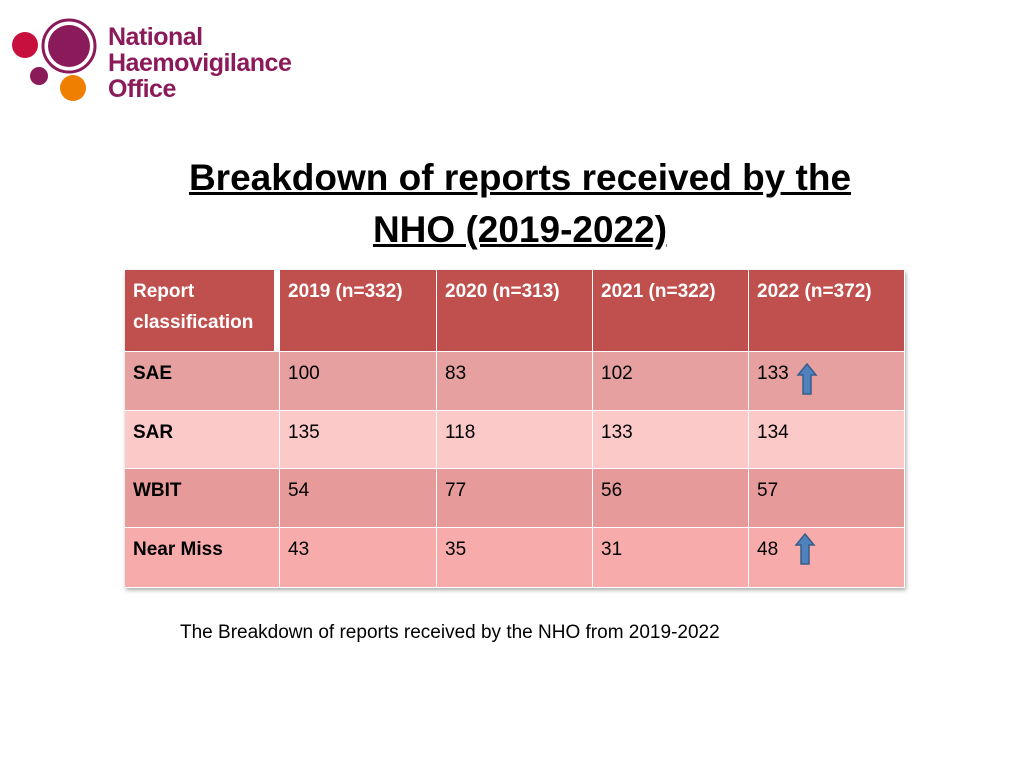 This screenshot has height=768, width=1024. Describe the element at coordinates (54, 59) in the screenshot. I see `logo-mark` at that location.